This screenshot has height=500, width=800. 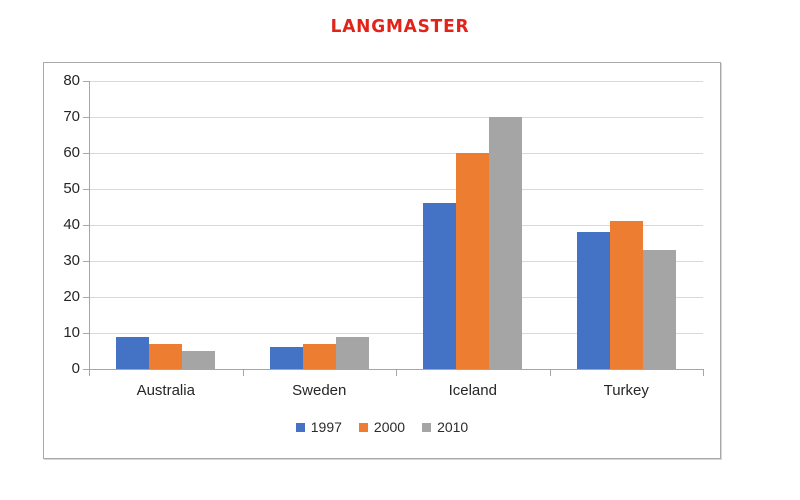 I want to click on brand-logo: LANGMASTER, so click(x=400, y=27).